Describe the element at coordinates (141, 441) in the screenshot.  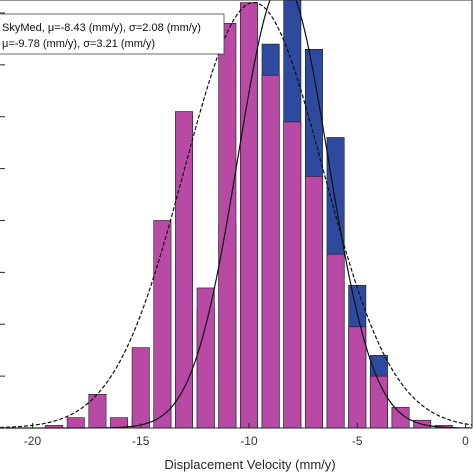
I see `x-tick-label-2: -15` at that location.